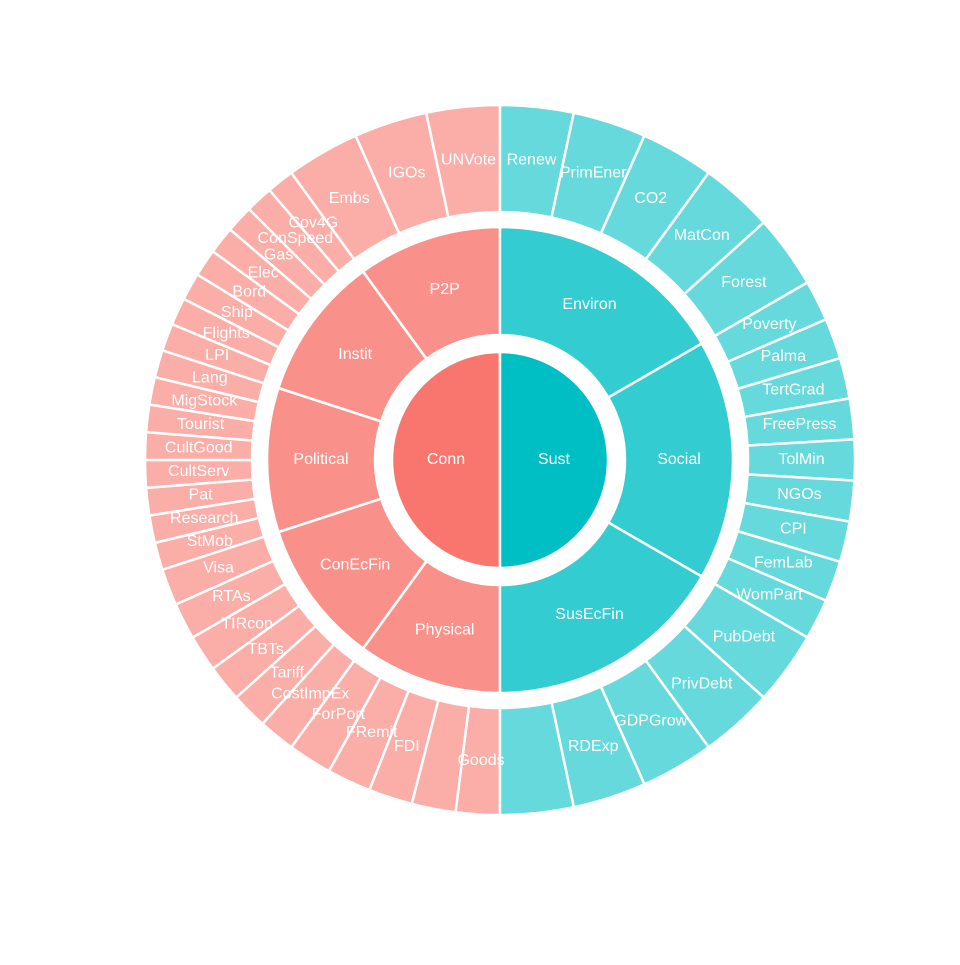 This screenshot has width=960, height=965. What do you see at coordinates (313, 222) in the screenshot?
I see `leaf-label: Cov4G` at bounding box center [313, 222].